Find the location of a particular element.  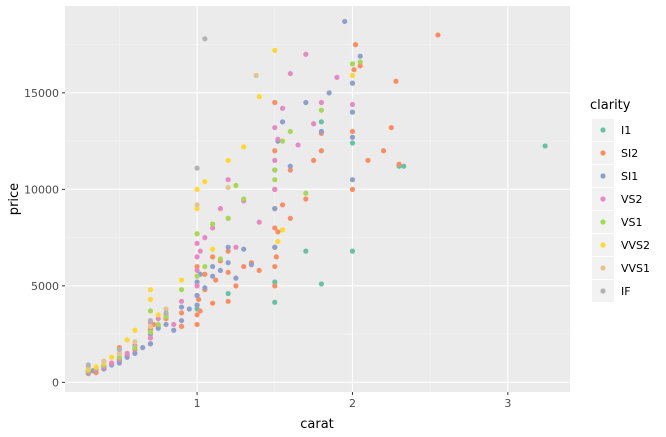

x-axis-title: carat is located at coordinates (317, 424).